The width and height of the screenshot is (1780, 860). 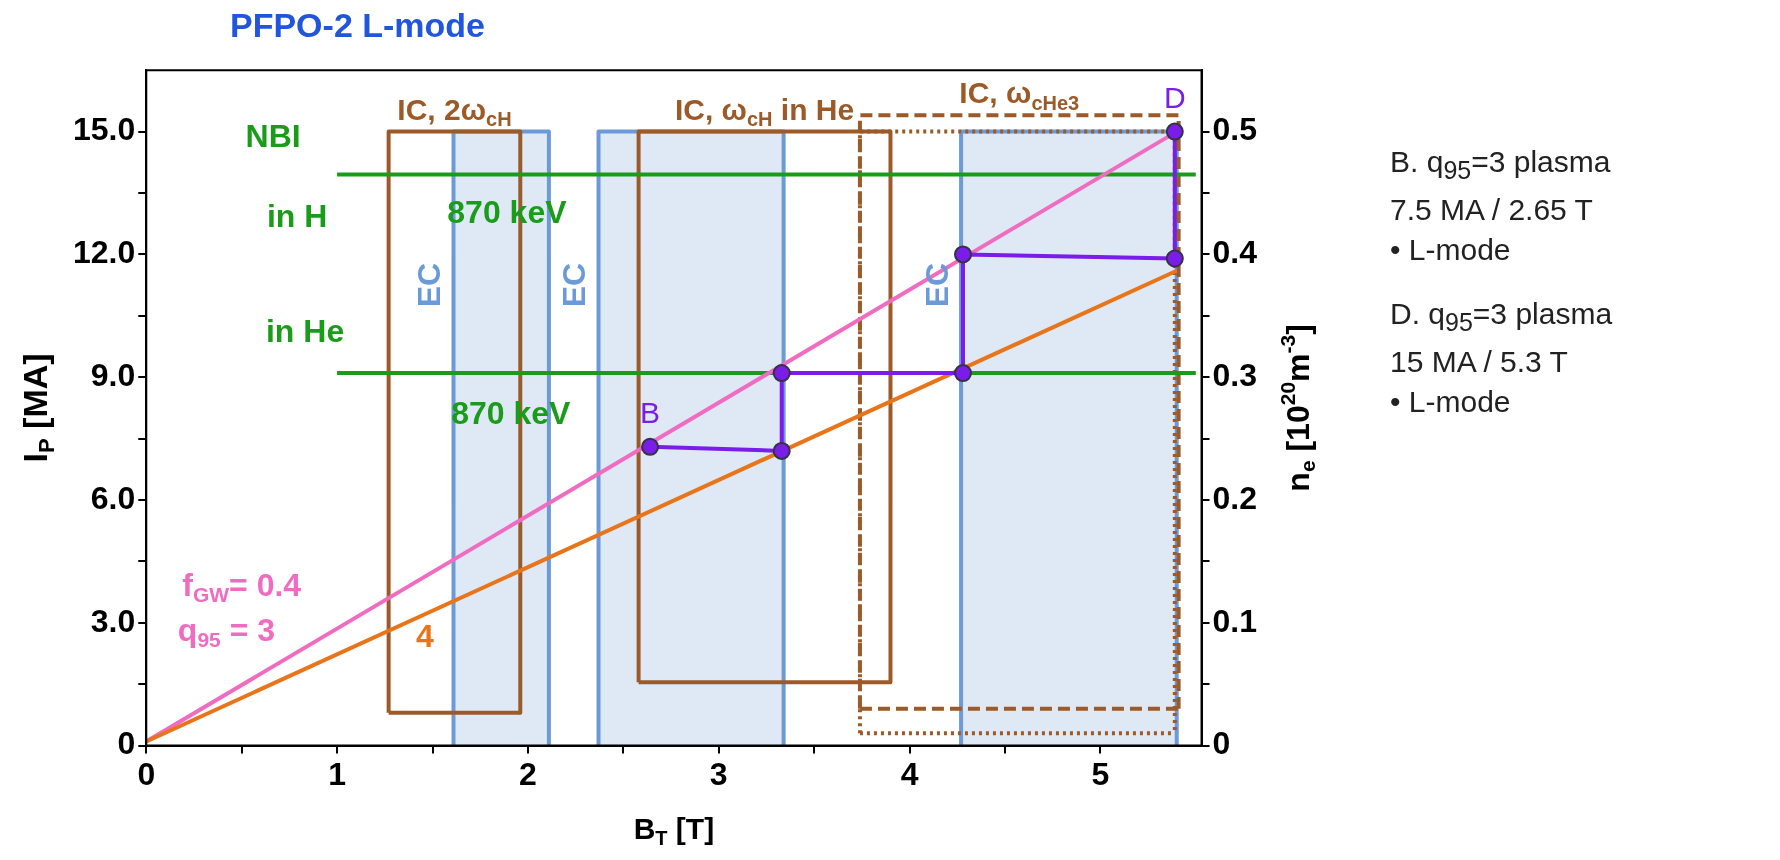 What do you see at coordinates (113, 620) in the screenshot?
I see `y-tick-label: 3.0` at bounding box center [113, 620].